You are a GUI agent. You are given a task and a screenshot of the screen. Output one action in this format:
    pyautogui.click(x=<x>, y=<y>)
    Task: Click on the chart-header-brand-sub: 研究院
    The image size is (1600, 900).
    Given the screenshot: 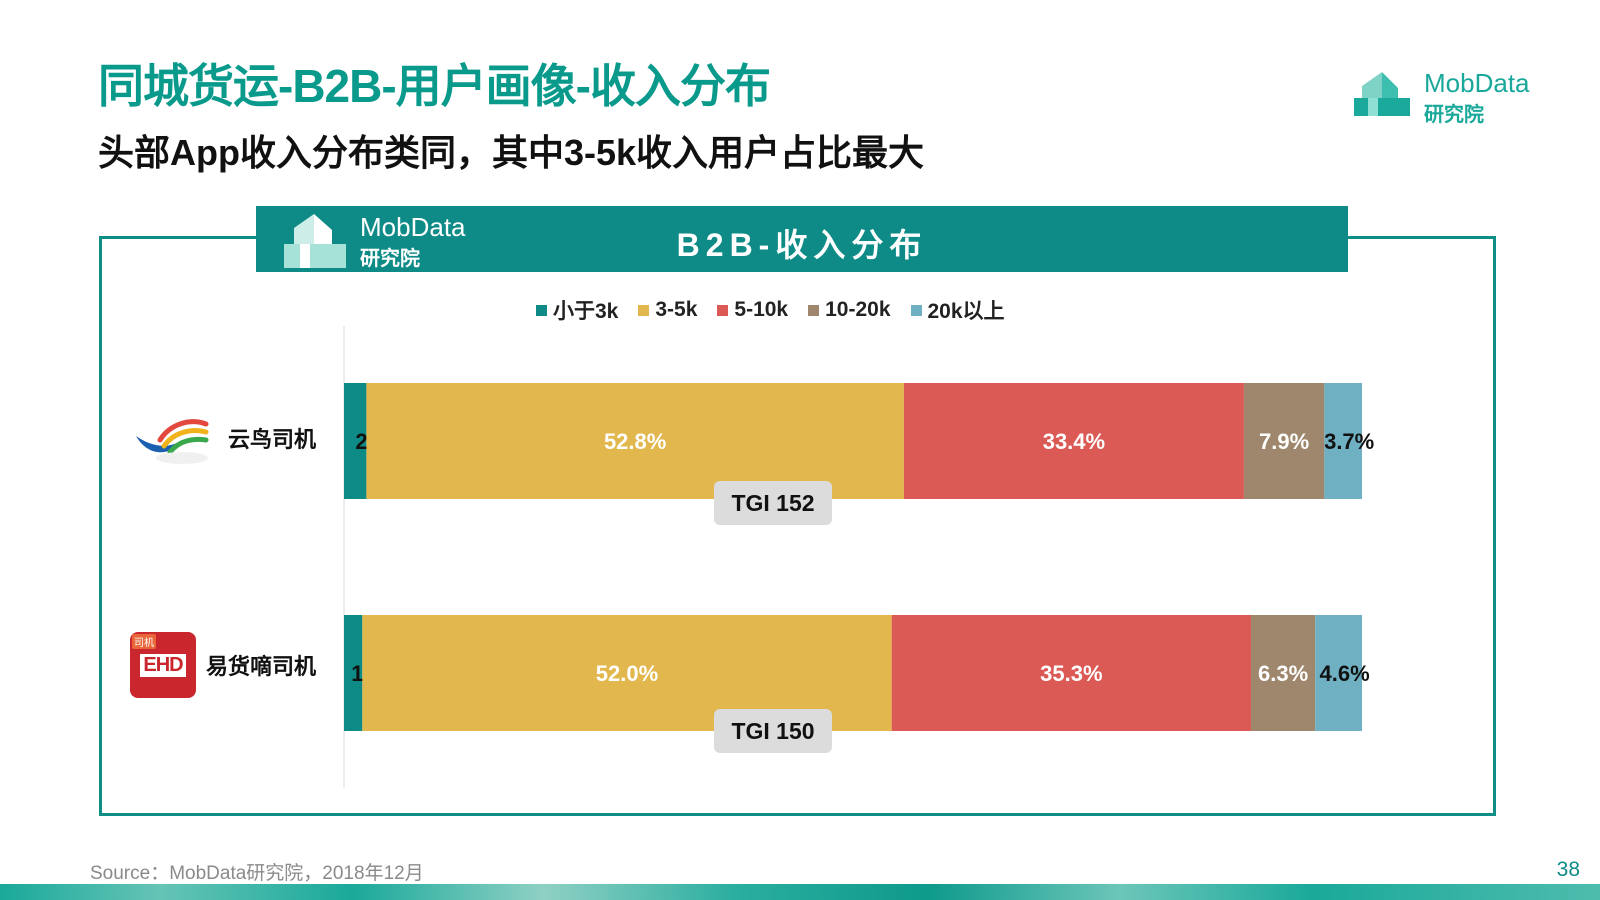 What is the action you would take?
    pyautogui.click(x=390, y=259)
    